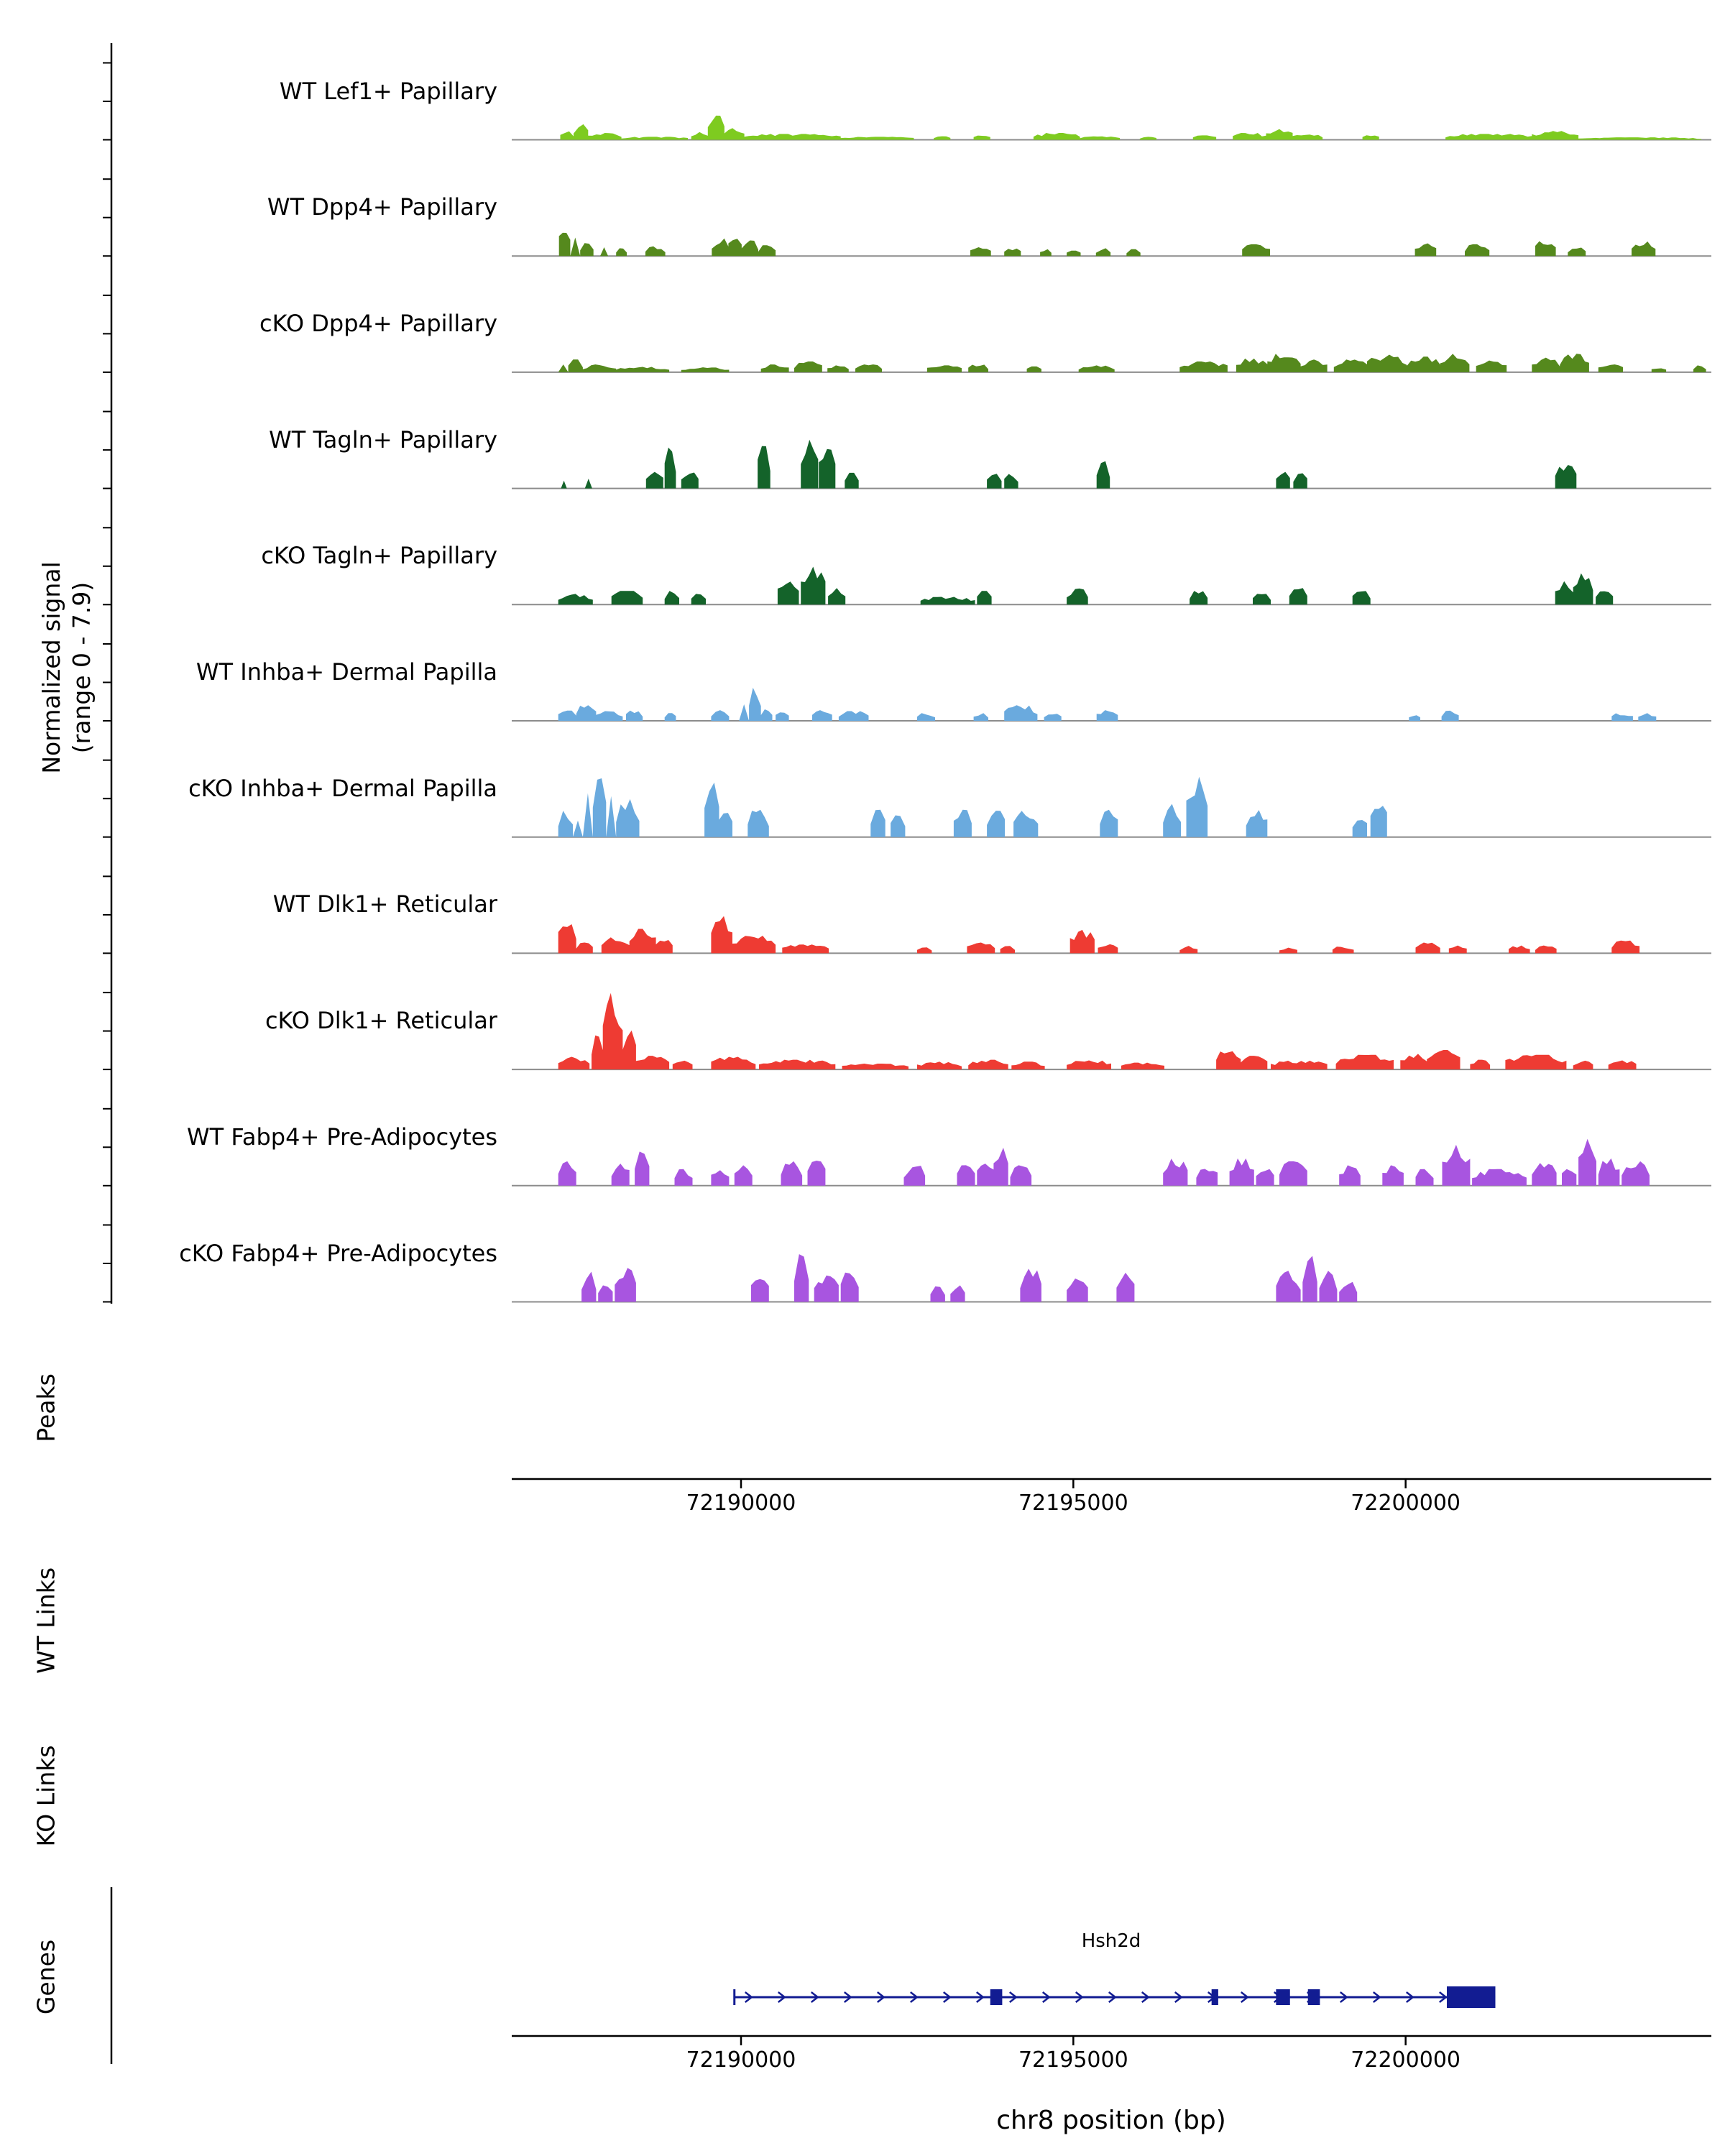  Describe the element at coordinates (46, 1407) in the screenshot. I see `section-label-peaks: Peaks` at that location.